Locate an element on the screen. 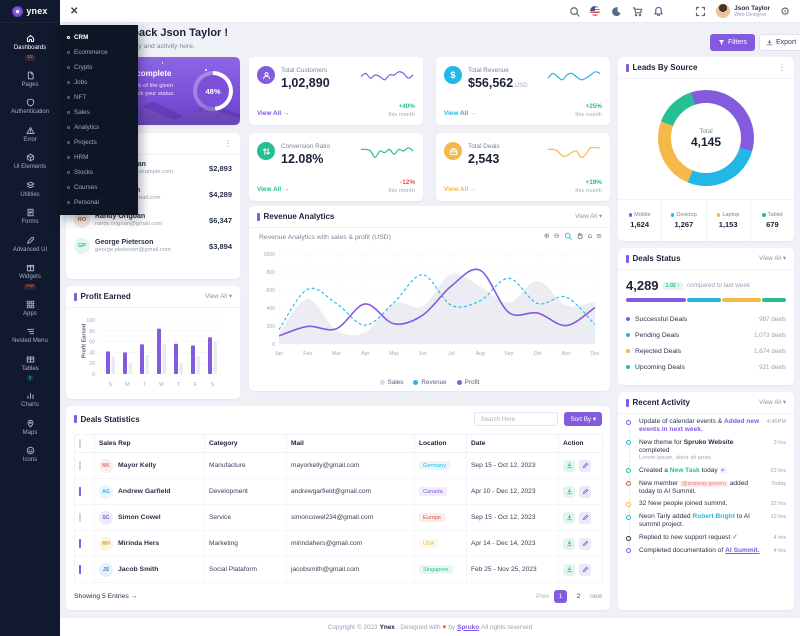 This screenshot has height=636, width=800. lead-source-label: Mobile is located at coordinates (642, 215).